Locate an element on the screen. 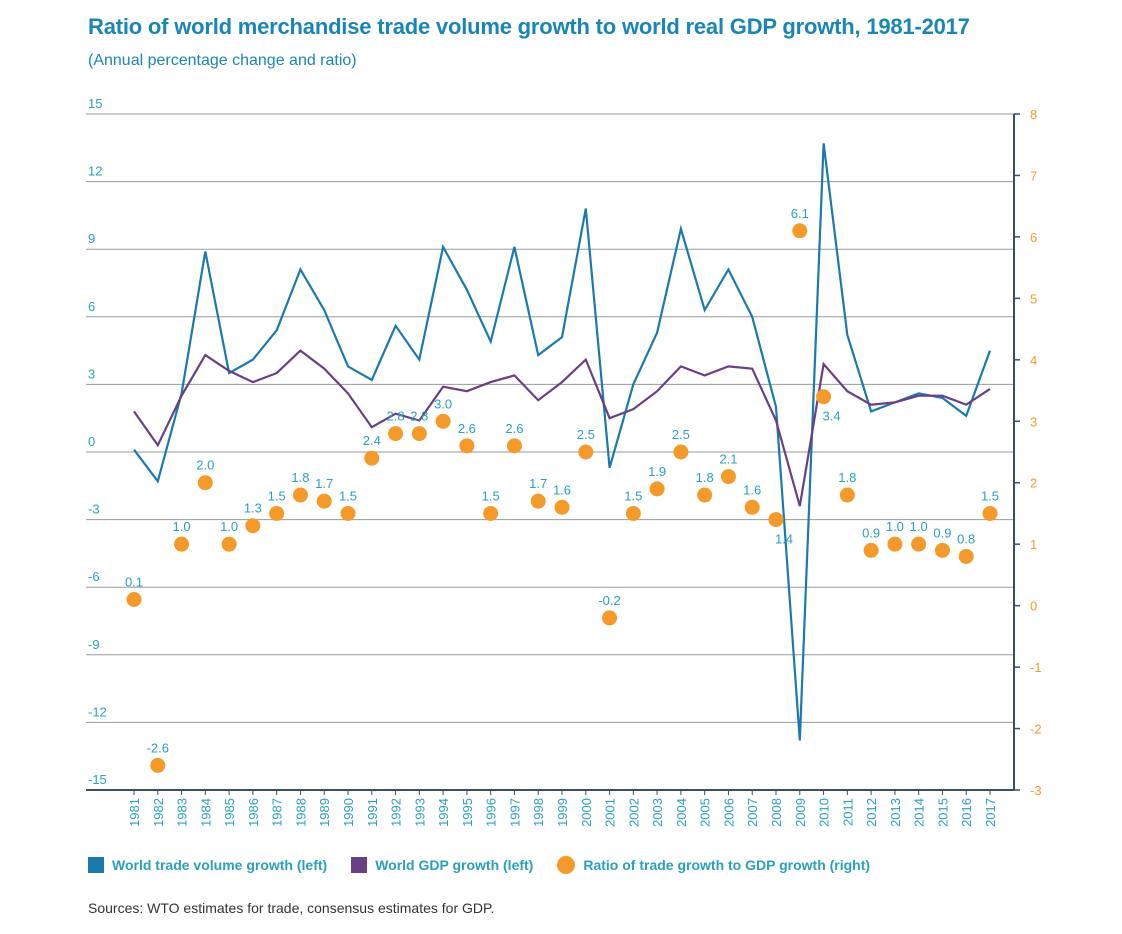  y-right-tick-label: 4 is located at coordinates (1033, 360).